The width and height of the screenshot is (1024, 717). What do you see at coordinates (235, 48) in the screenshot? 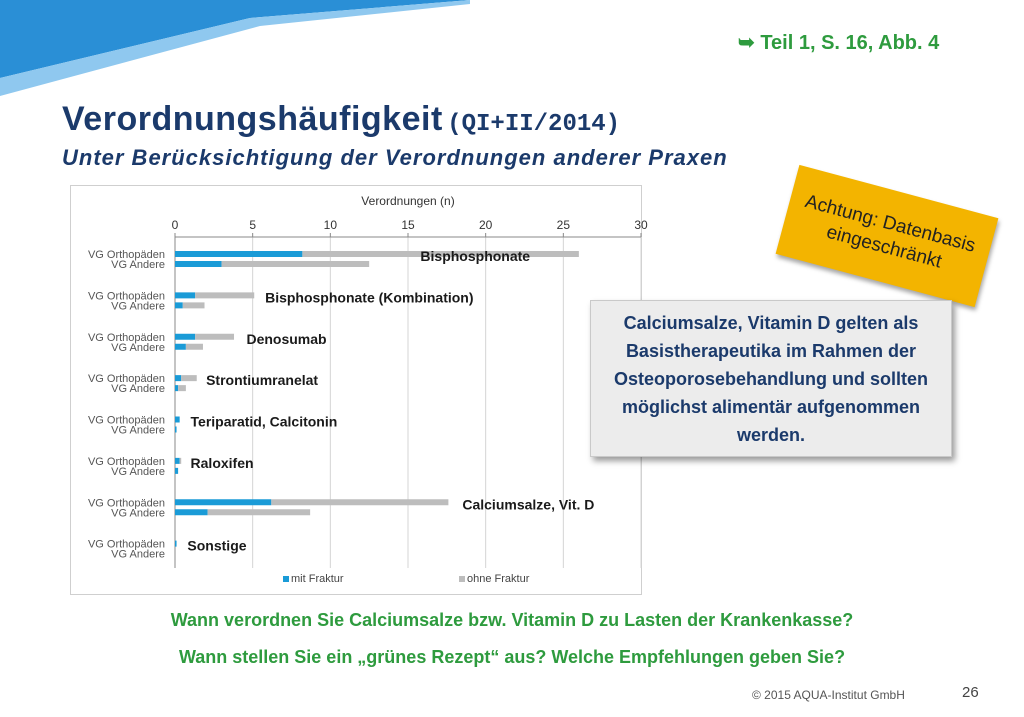
I see `header-banner` at bounding box center [235, 48].